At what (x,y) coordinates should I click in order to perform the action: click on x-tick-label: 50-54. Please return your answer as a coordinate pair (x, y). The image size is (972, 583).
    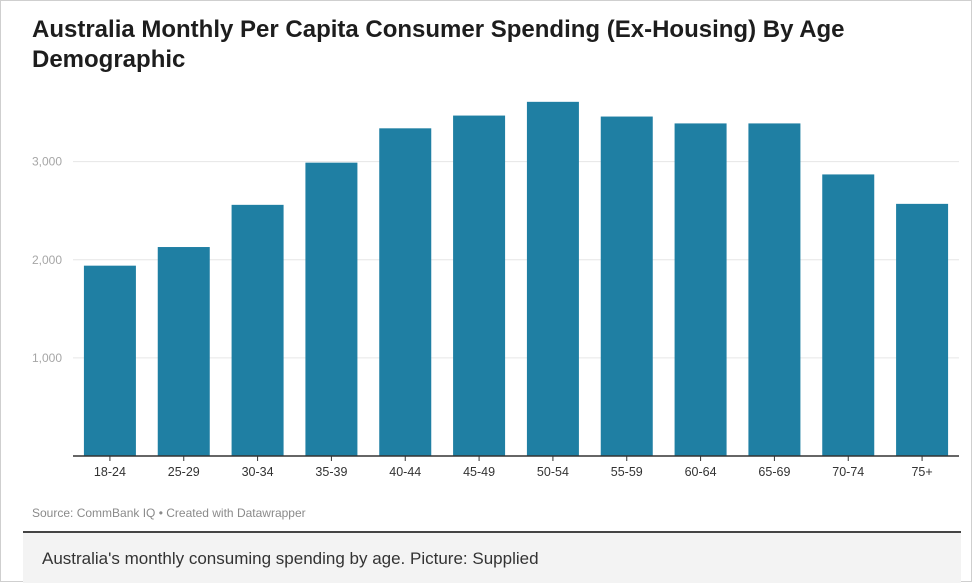
    Looking at the image, I should click on (553, 472).